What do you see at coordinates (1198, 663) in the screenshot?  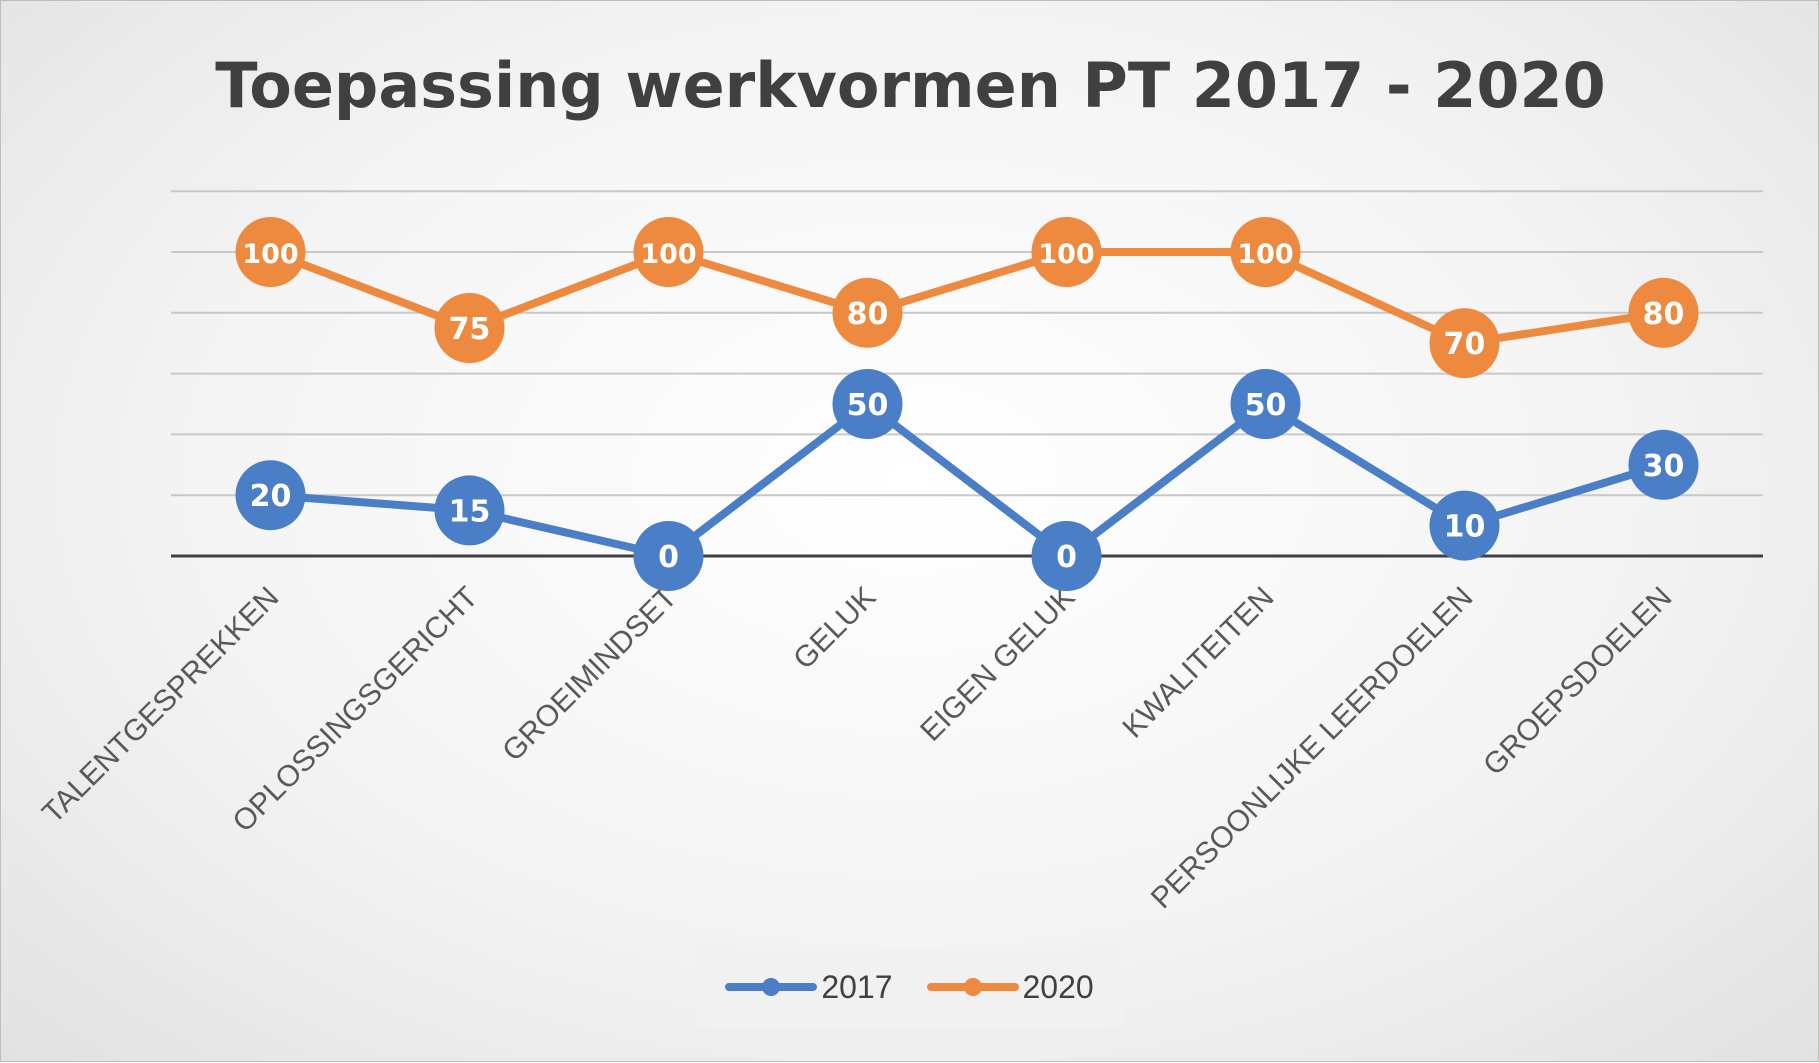 I see `x-tick-label: KWALITEITEN` at bounding box center [1198, 663].